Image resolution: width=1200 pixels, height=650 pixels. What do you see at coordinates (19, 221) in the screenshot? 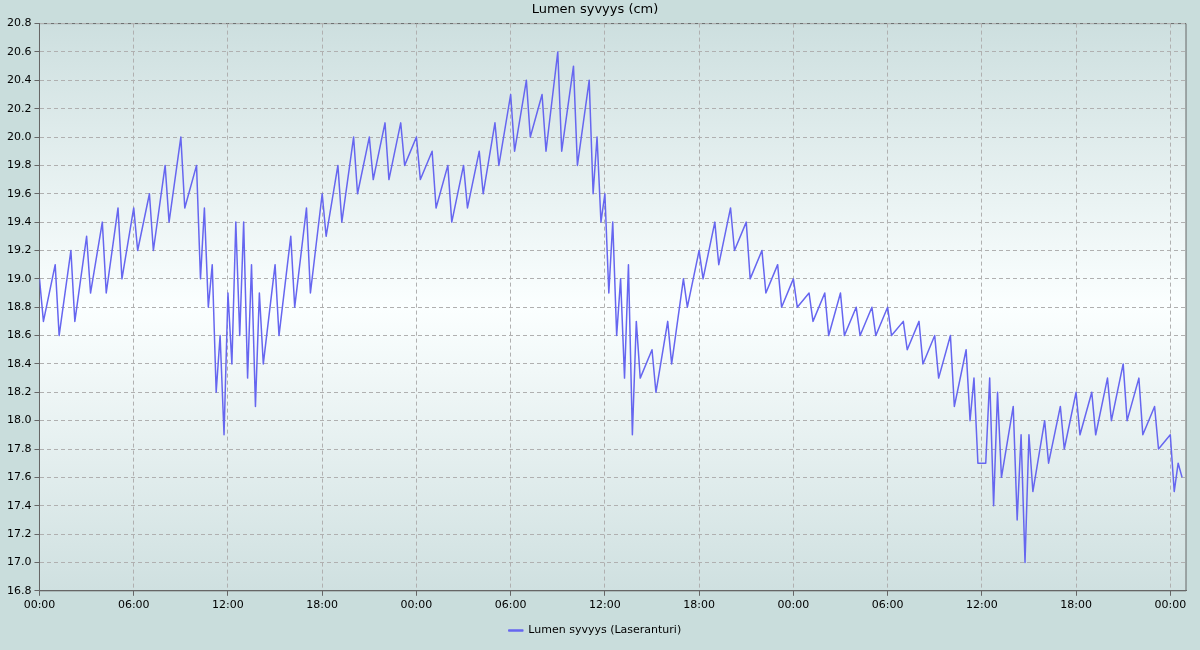
I see `y-tick-label: 19.4` at bounding box center [19, 221].